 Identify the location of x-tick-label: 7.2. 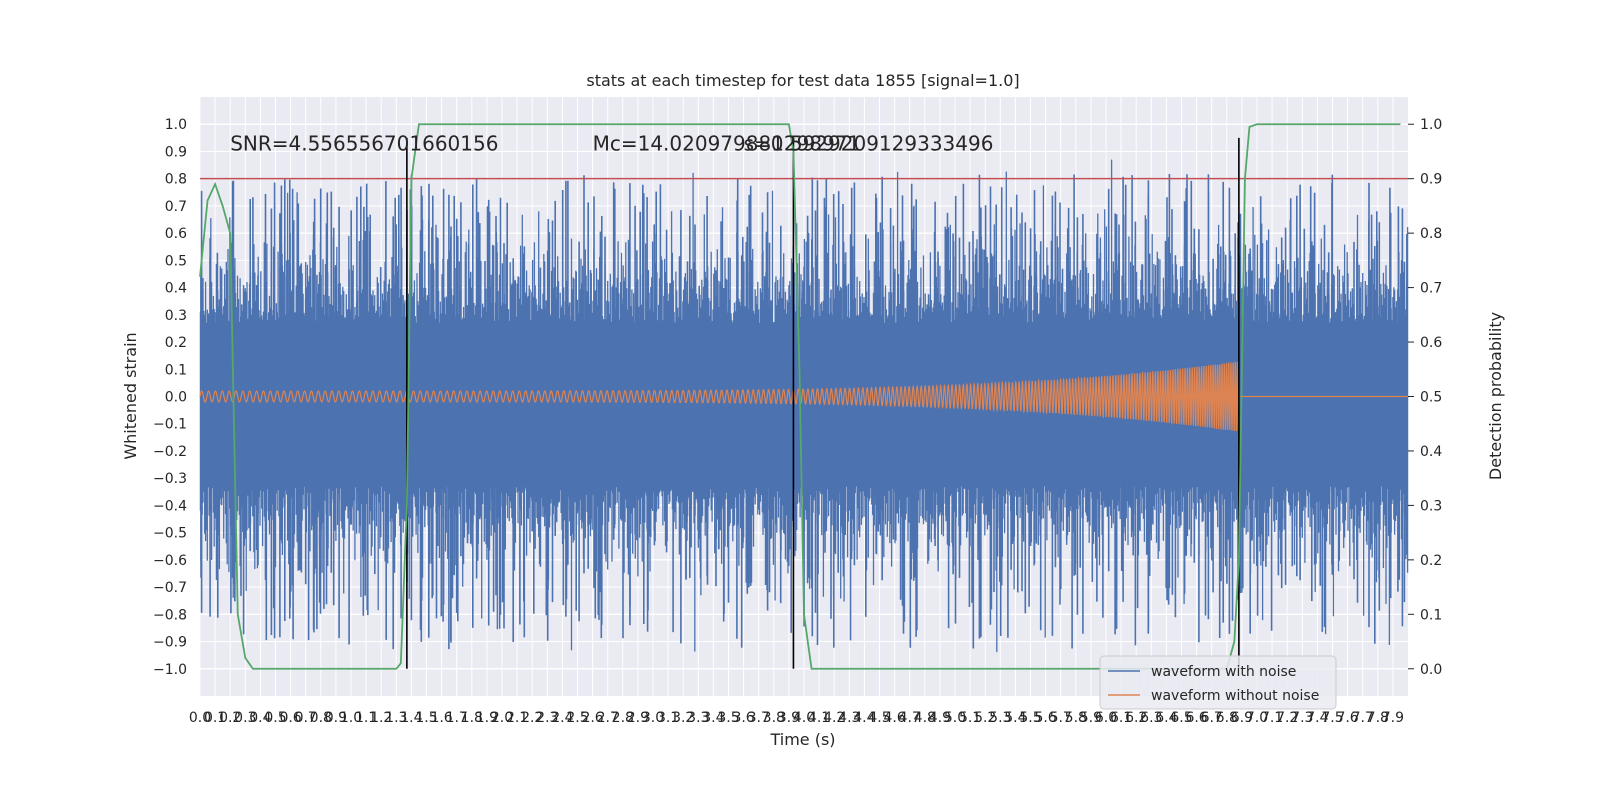
(1287, 718).